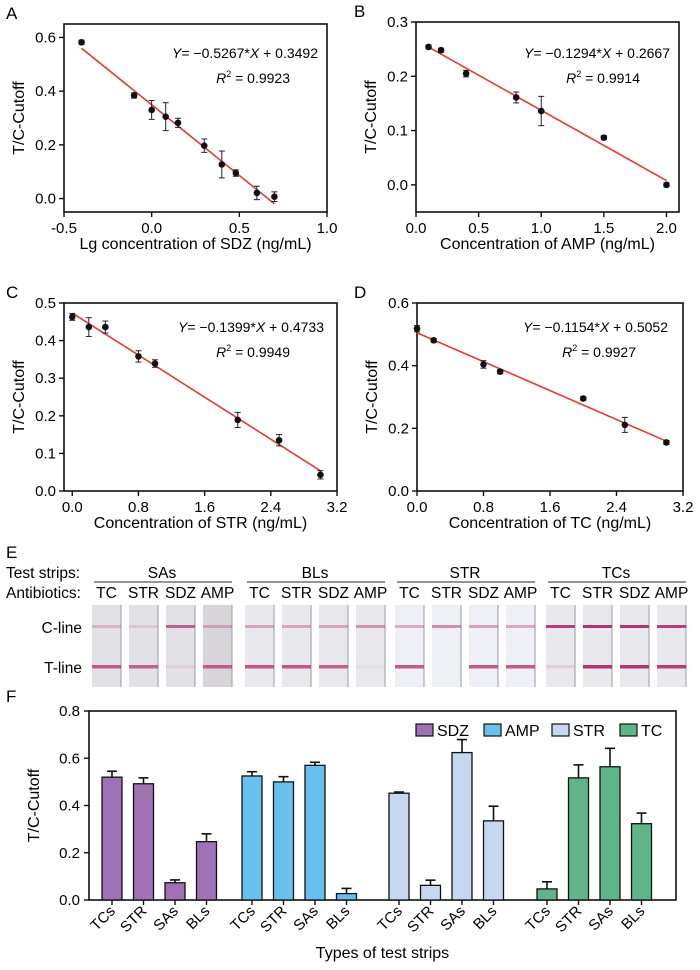  Describe the element at coordinates (600, 918) in the screenshot. I see `x-tick-label: SAs` at that location.